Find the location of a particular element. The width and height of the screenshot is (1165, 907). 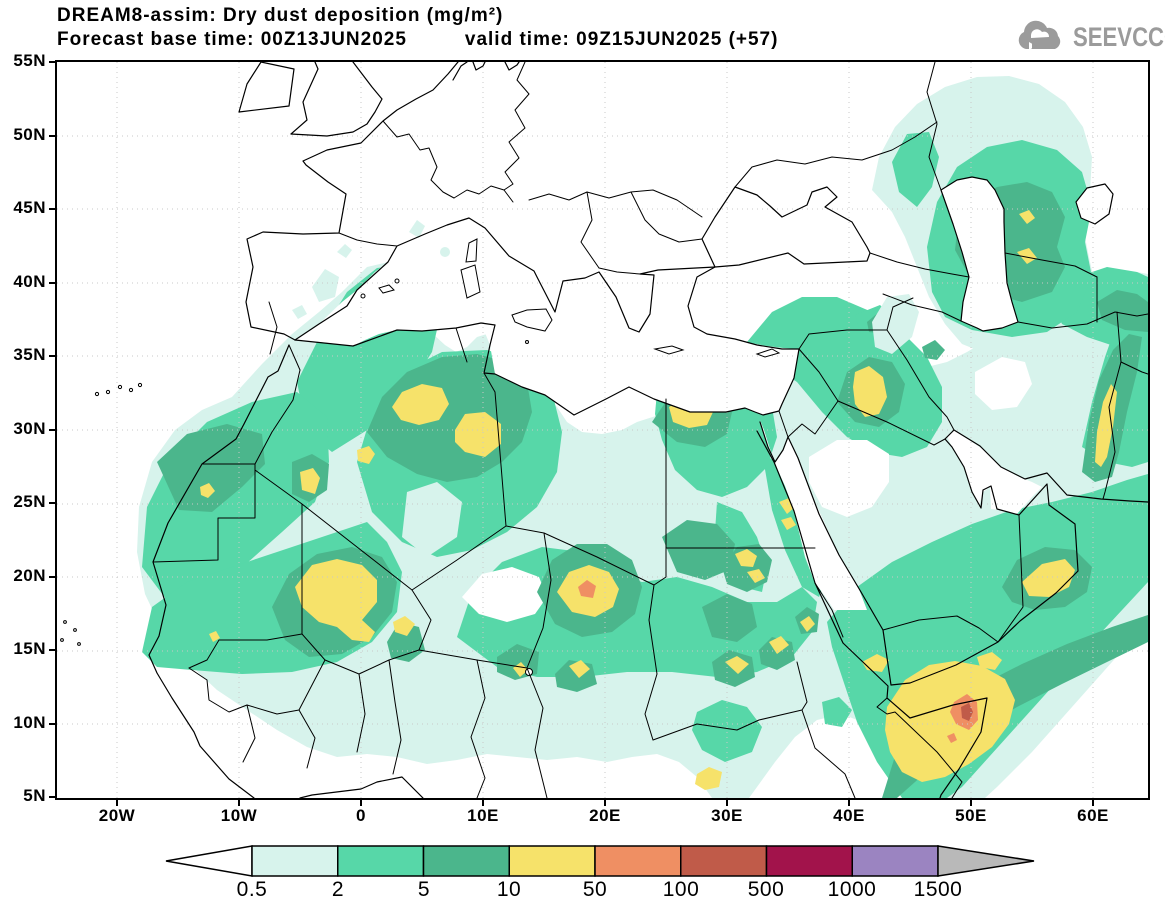

seevccc-logo: SEEVCCC is located at coordinates (1090, 37).